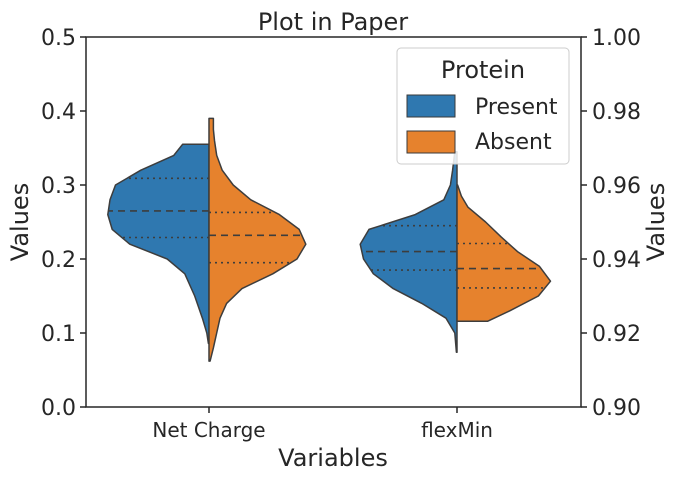 This screenshot has width=679, height=481. What do you see at coordinates (457, 430) in the screenshot?
I see `x-tick-label: flexMin` at bounding box center [457, 430].